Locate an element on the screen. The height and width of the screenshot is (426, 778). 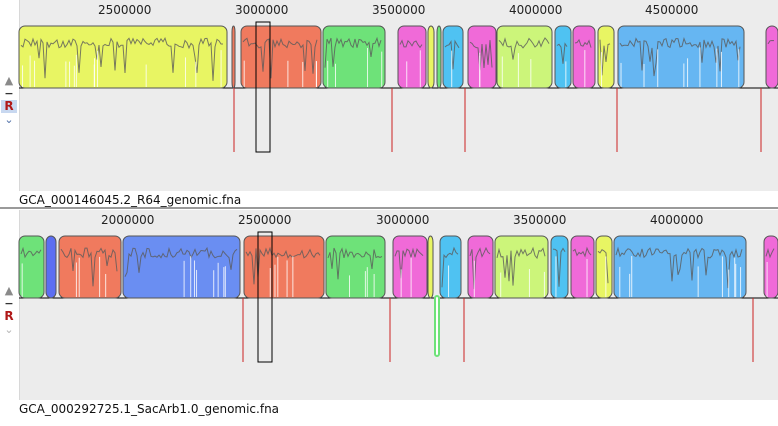
ruler-tick-label: 4500000 is located at coordinates (672, 10).